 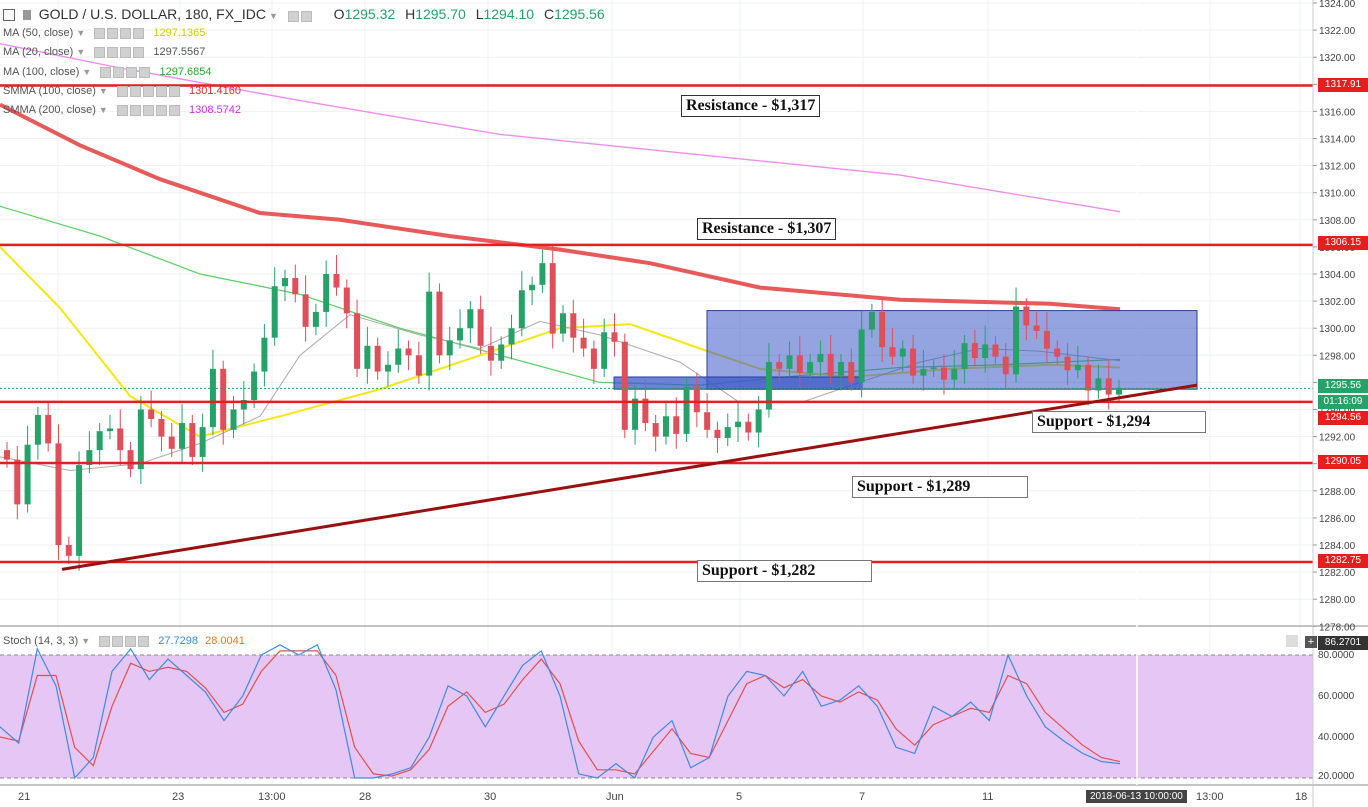 I want to click on annotation-resistance-1317: Resistance - $1,317, so click(x=751, y=106).